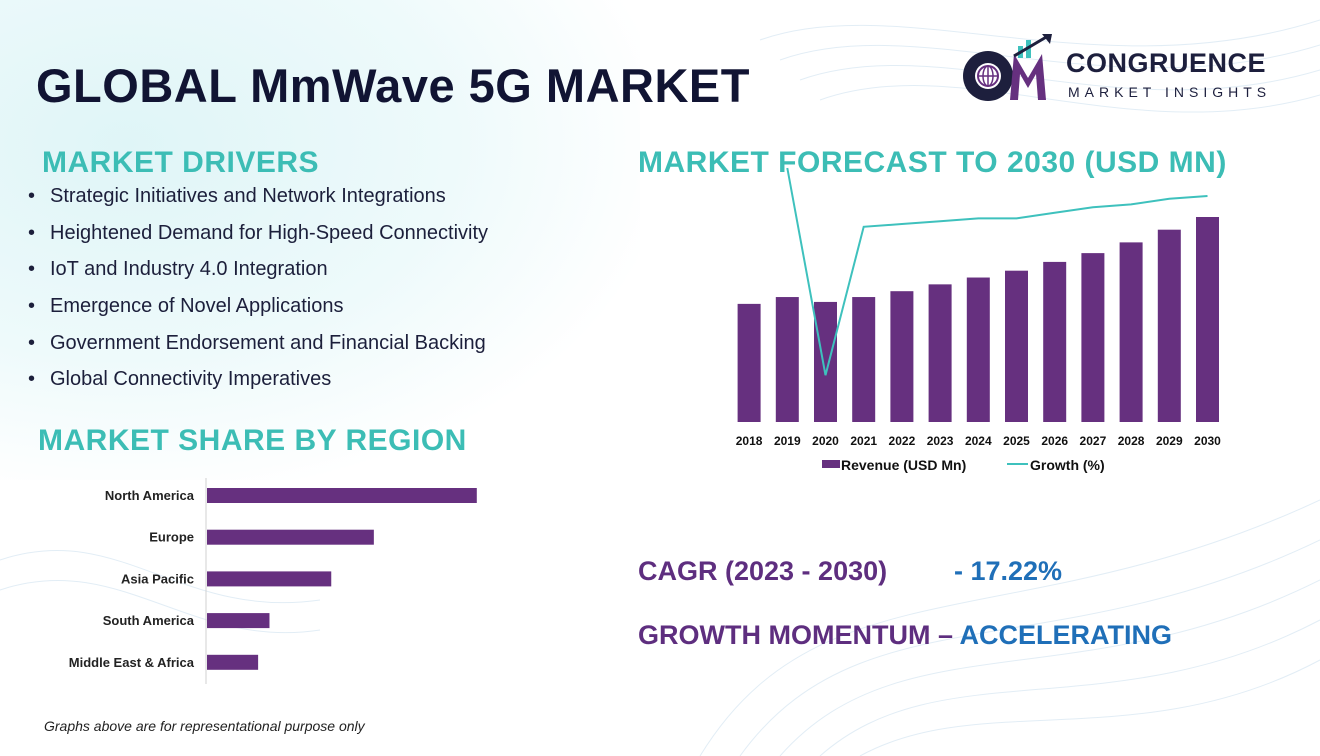 Image resolution: width=1320 pixels, height=756 pixels. I want to click on region-share-heading: MARKET SHARE BY REGION, so click(252, 440).